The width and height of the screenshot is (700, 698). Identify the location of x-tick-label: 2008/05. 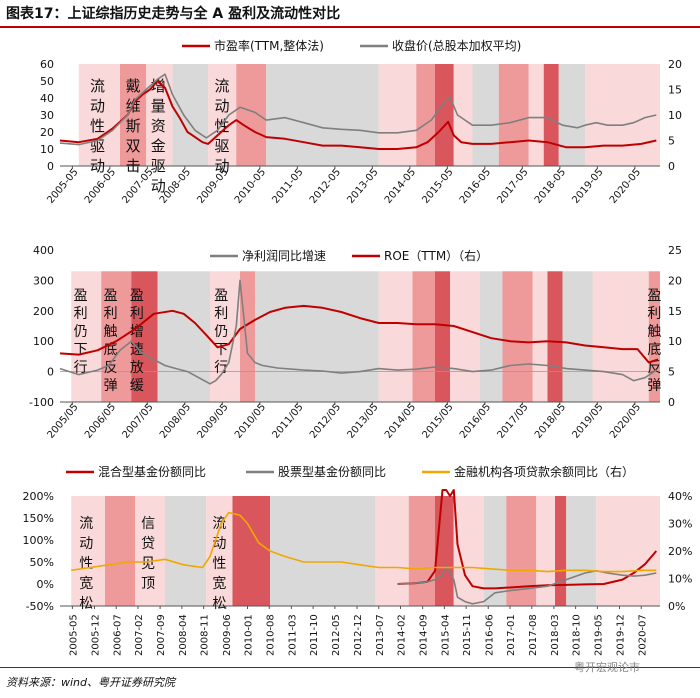
(175, 421).